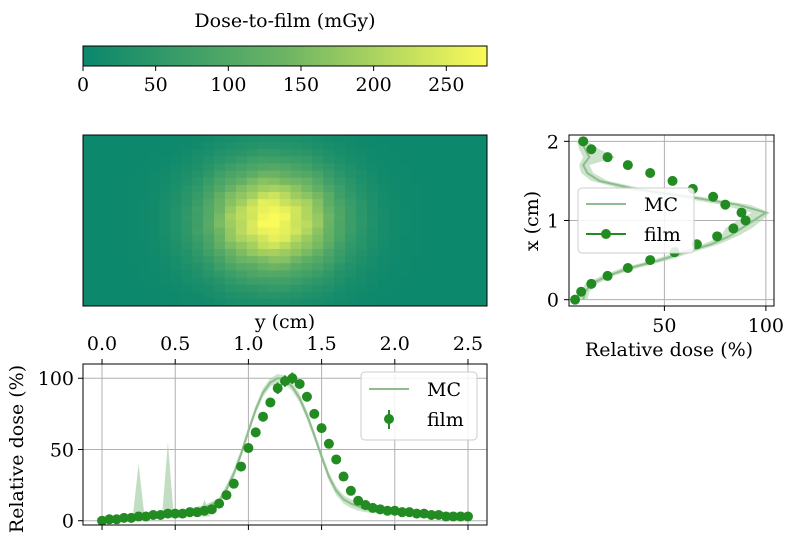 The width and height of the screenshot is (790, 553). I want to click on colorbar-tick-label: 50, so click(156, 85).